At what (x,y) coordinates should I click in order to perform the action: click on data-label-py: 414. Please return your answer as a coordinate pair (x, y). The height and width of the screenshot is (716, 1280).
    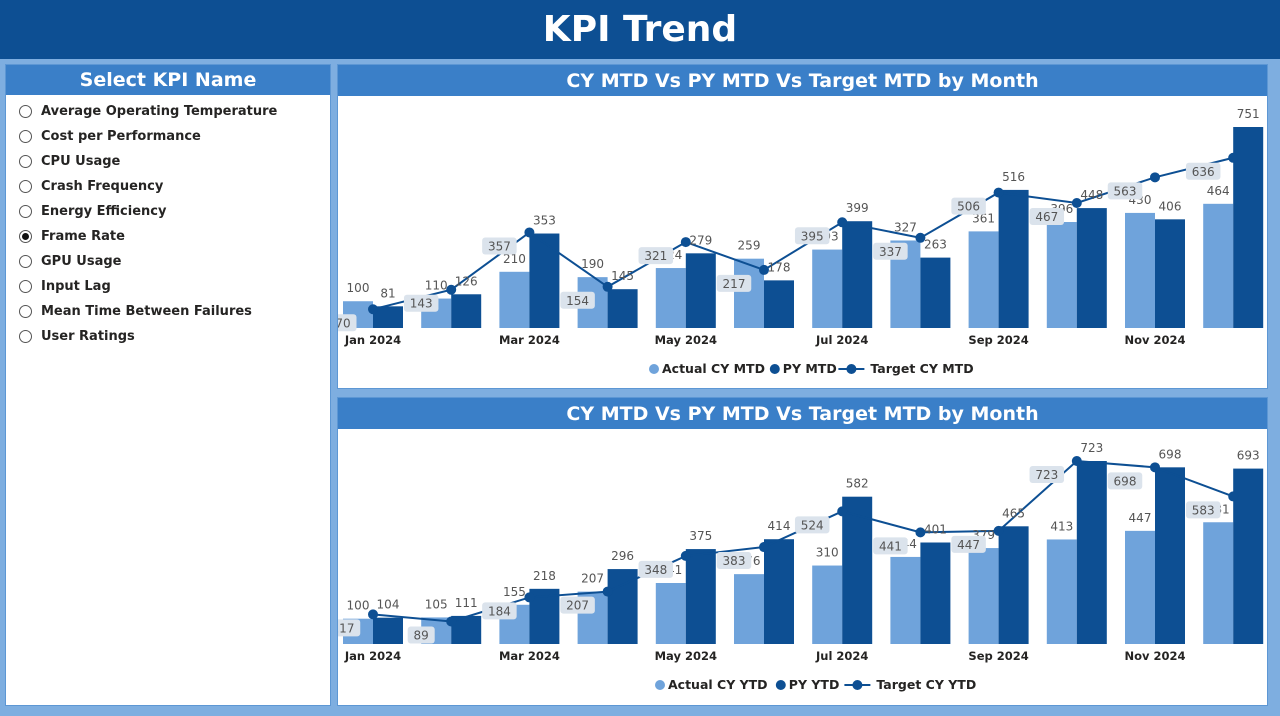
    Looking at the image, I should click on (779, 526).